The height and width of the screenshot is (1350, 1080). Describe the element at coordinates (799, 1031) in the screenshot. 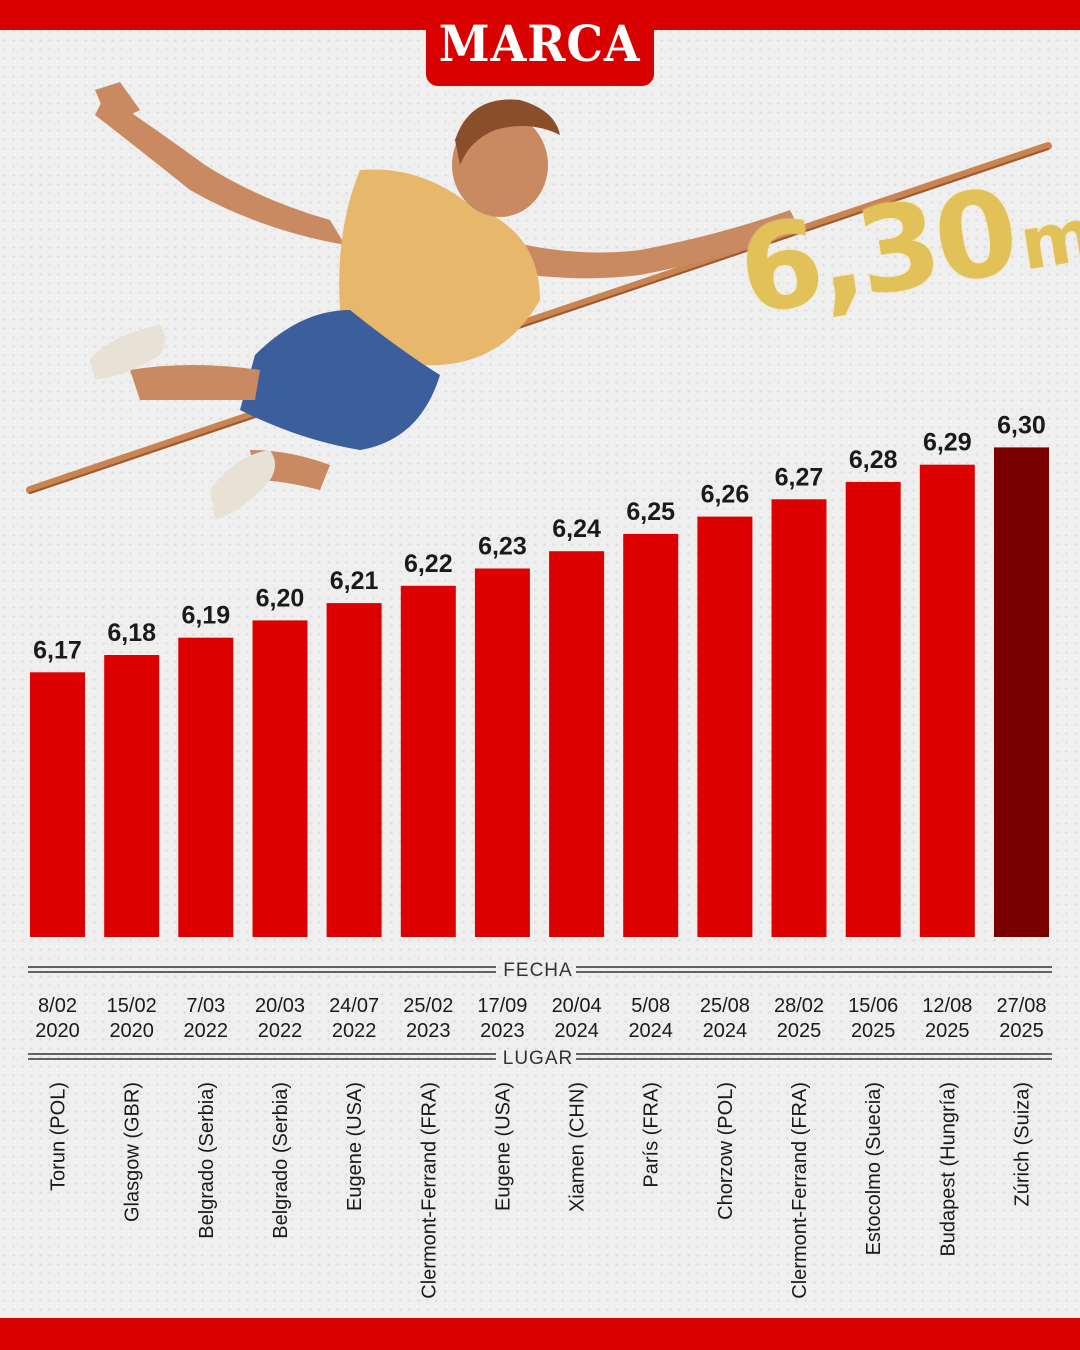

I see `date-year-11: 2025` at that location.